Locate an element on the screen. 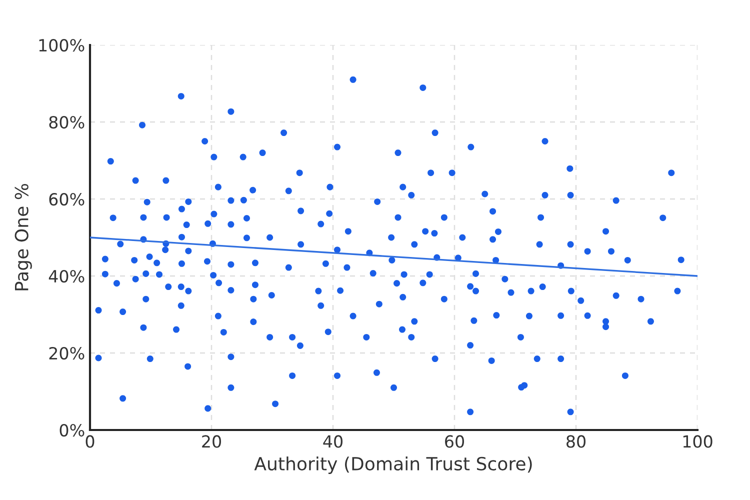  x-tick-label: 0 is located at coordinates (90, 441).